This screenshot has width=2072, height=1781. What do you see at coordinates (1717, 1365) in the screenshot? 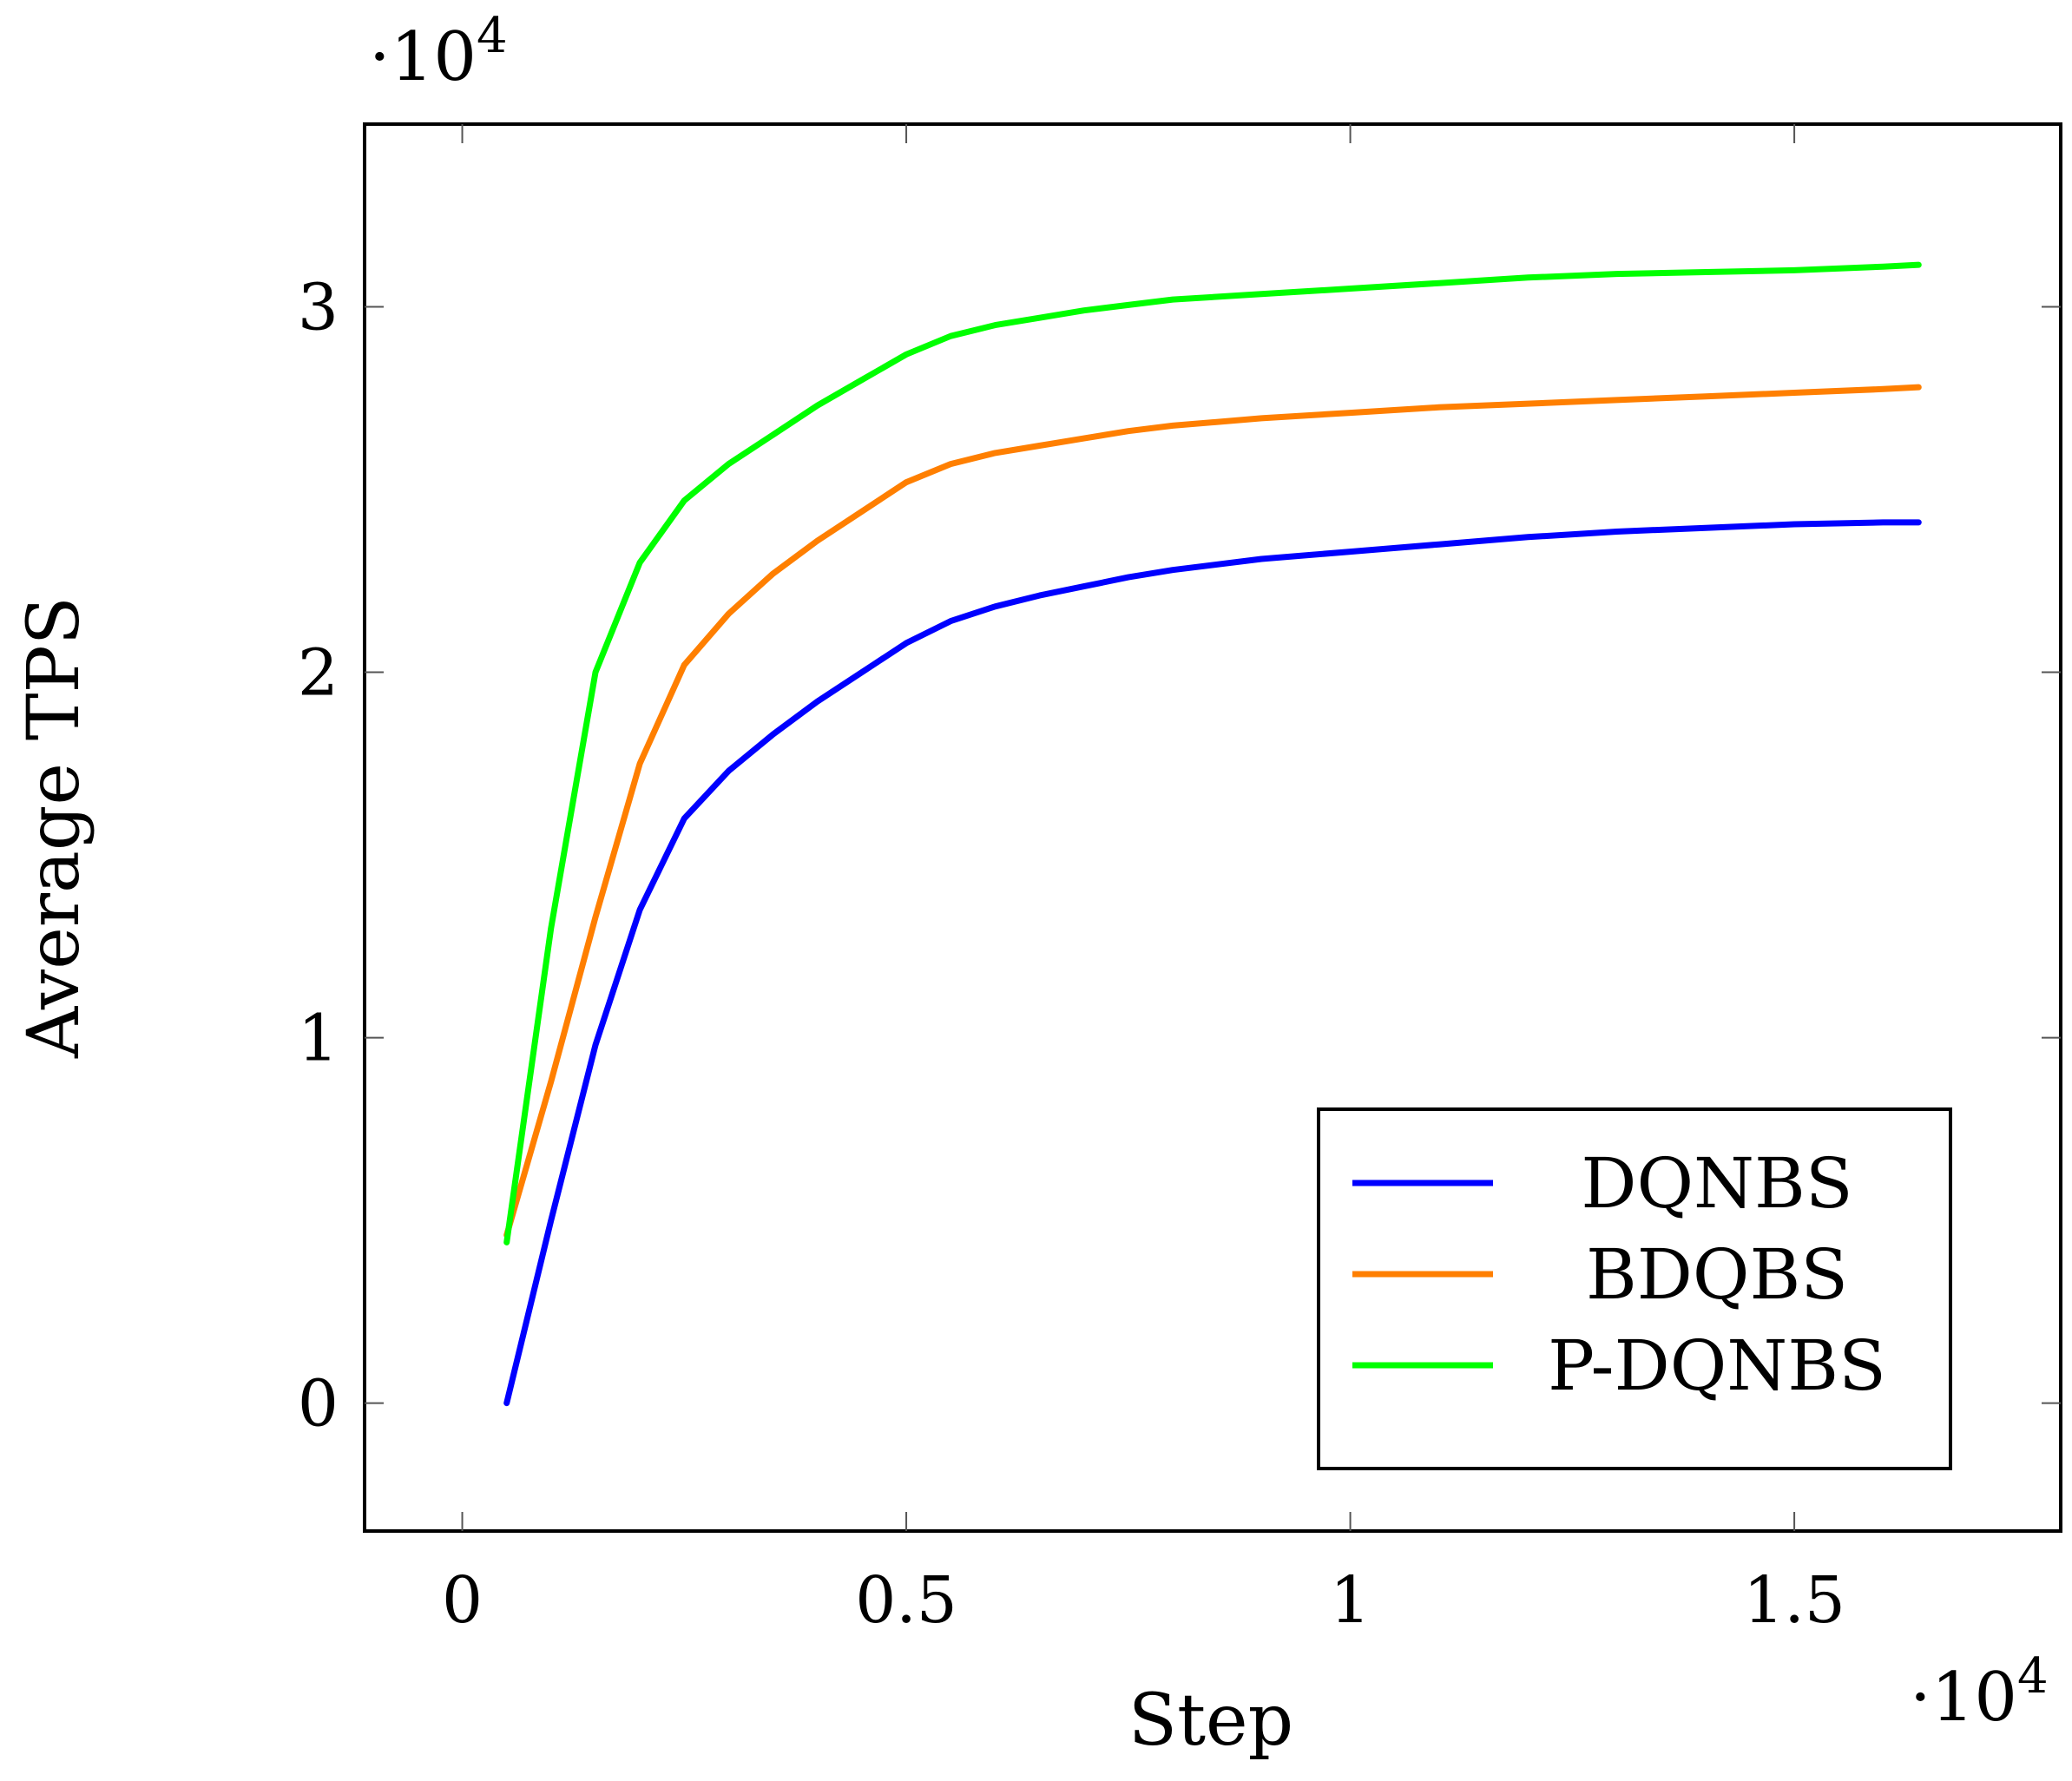
I see `legend-label: P-DQNBS` at bounding box center [1717, 1365].